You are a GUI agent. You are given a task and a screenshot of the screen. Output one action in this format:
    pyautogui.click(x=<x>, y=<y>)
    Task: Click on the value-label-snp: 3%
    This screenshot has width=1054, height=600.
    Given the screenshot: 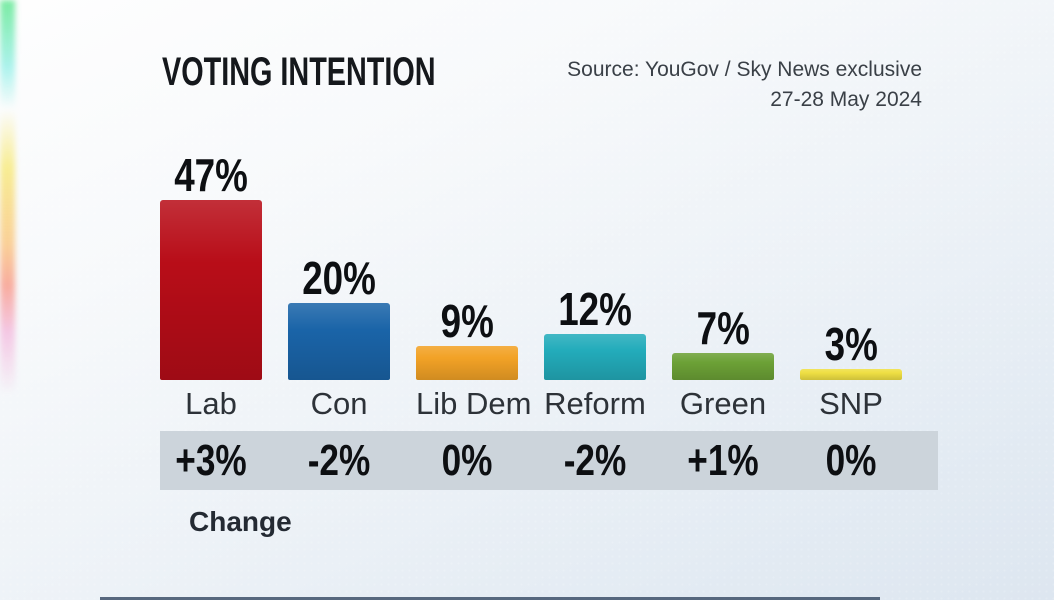 What is the action you would take?
    pyautogui.click(x=851, y=344)
    